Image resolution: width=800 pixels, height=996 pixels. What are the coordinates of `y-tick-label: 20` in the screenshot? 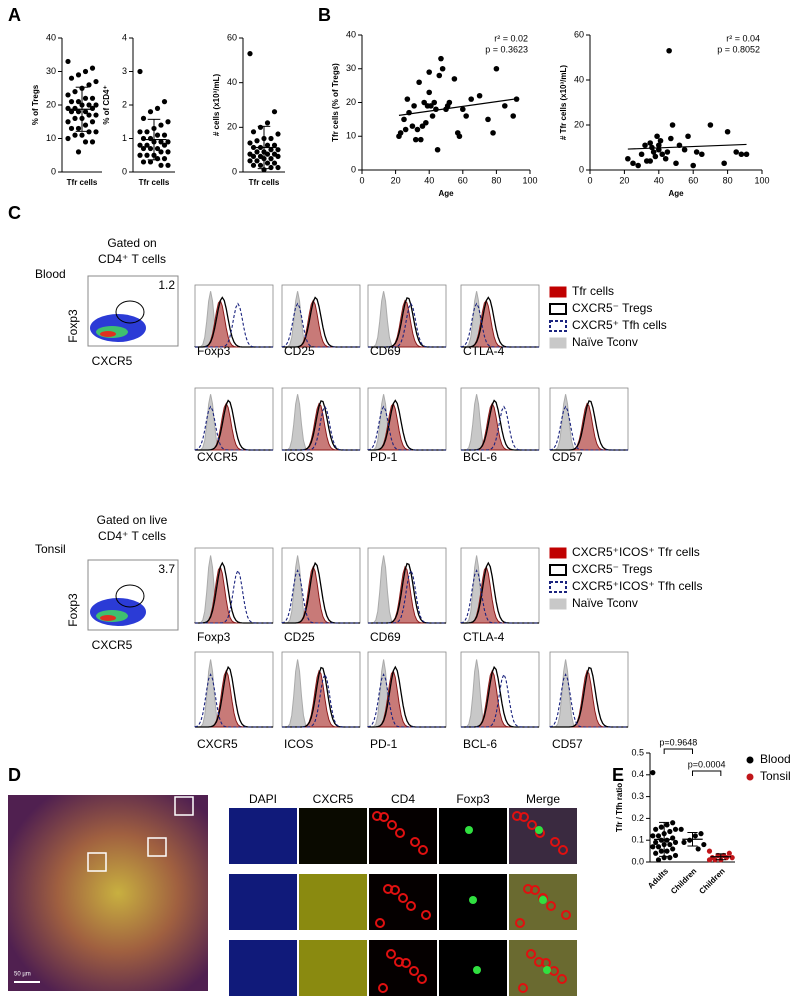 It's located at (51, 104).